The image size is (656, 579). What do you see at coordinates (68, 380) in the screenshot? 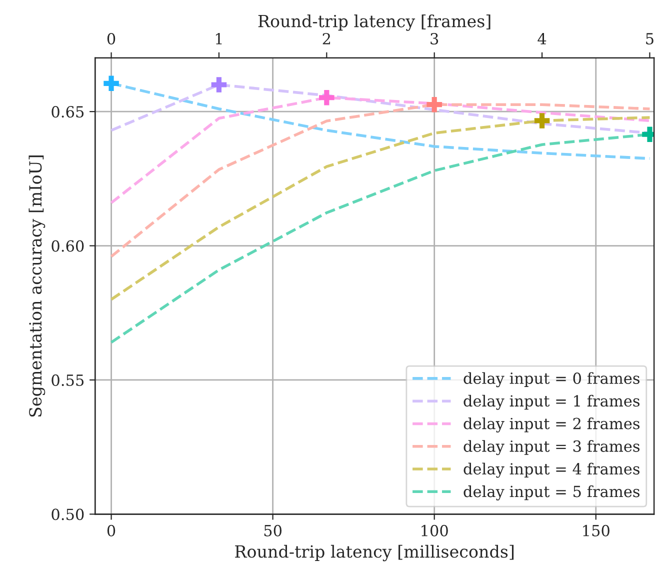
I see `y-tick-label: 0.55` at bounding box center [68, 380].